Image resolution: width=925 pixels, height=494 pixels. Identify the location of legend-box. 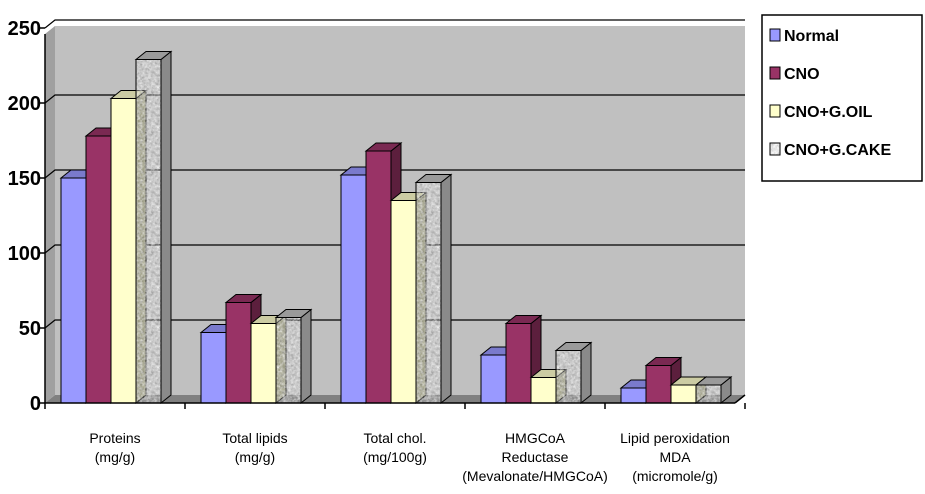
(842, 98).